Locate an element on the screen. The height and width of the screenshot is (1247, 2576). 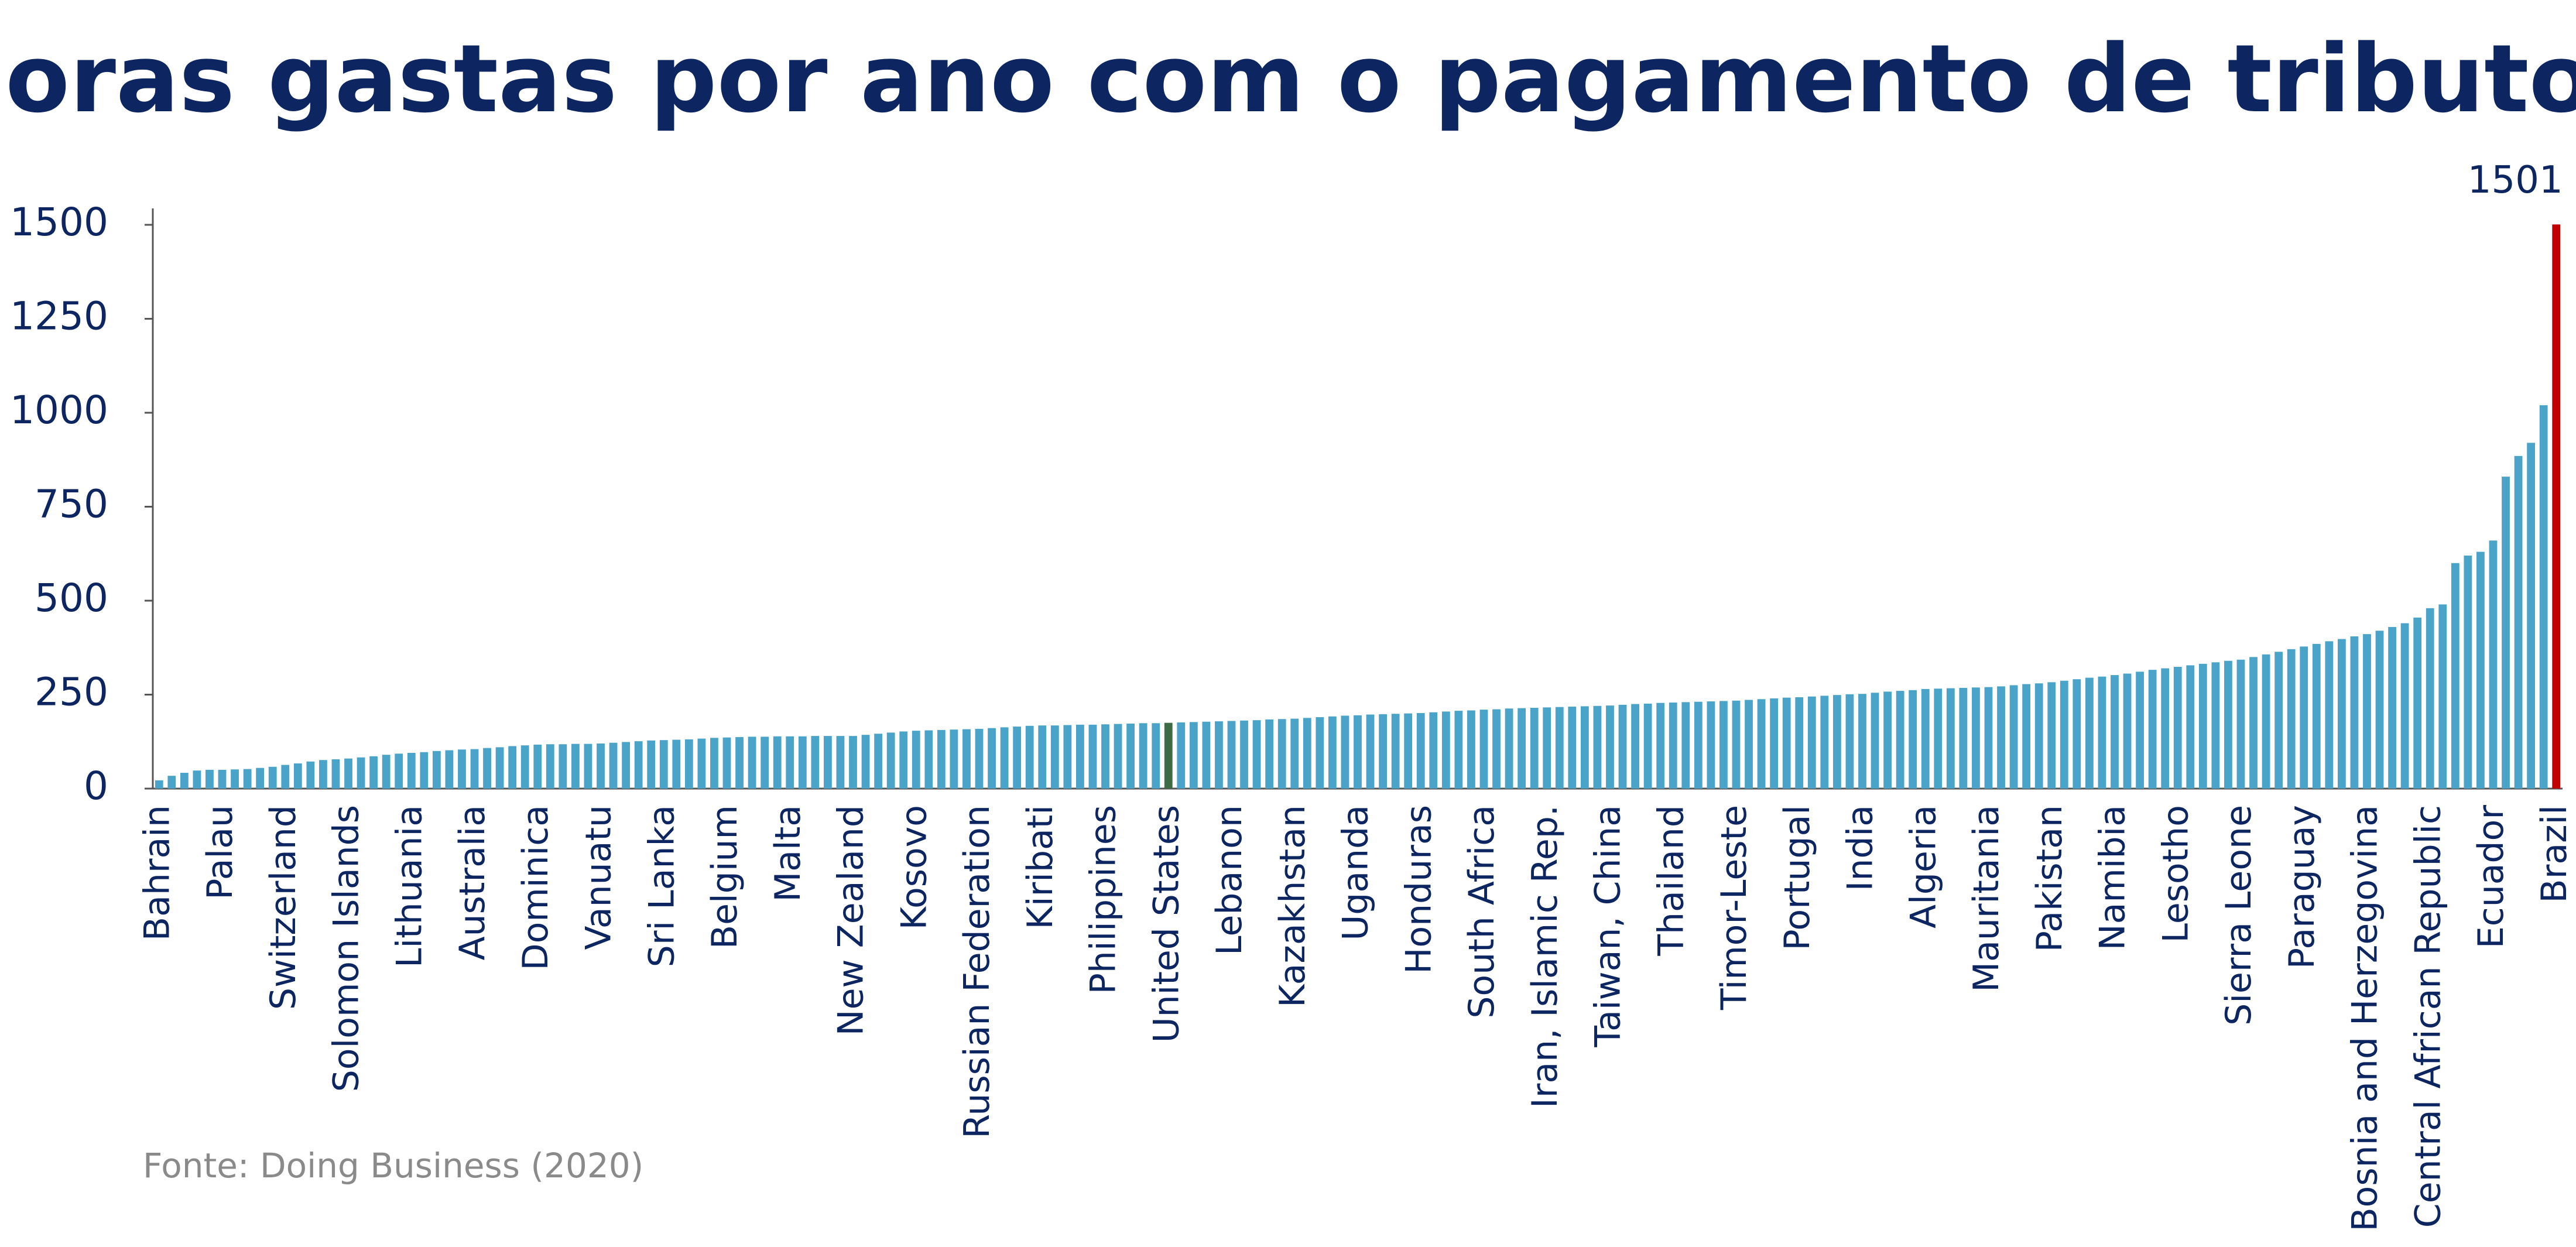
x-tick-label: Bahrain is located at coordinates (156, 873).